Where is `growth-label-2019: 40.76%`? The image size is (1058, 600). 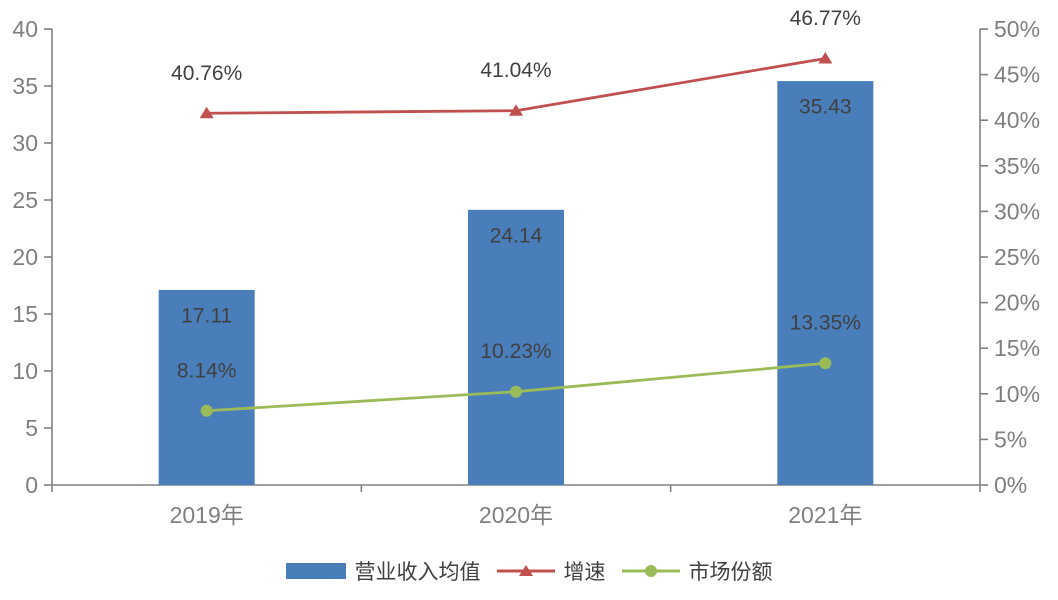
growth-label-2019: 40.76% is located at coordinates (206, 73).